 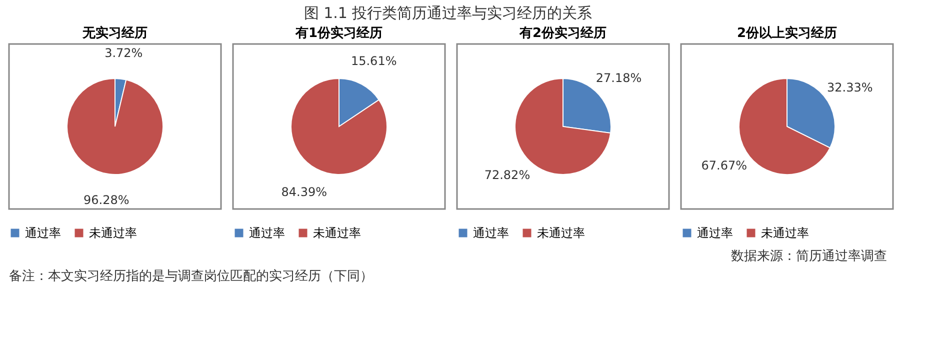 I want to click on text: 备注：本文实习经历指的是与调查岗位匹配的实习经历（下同）, so click(x=191, y=276).